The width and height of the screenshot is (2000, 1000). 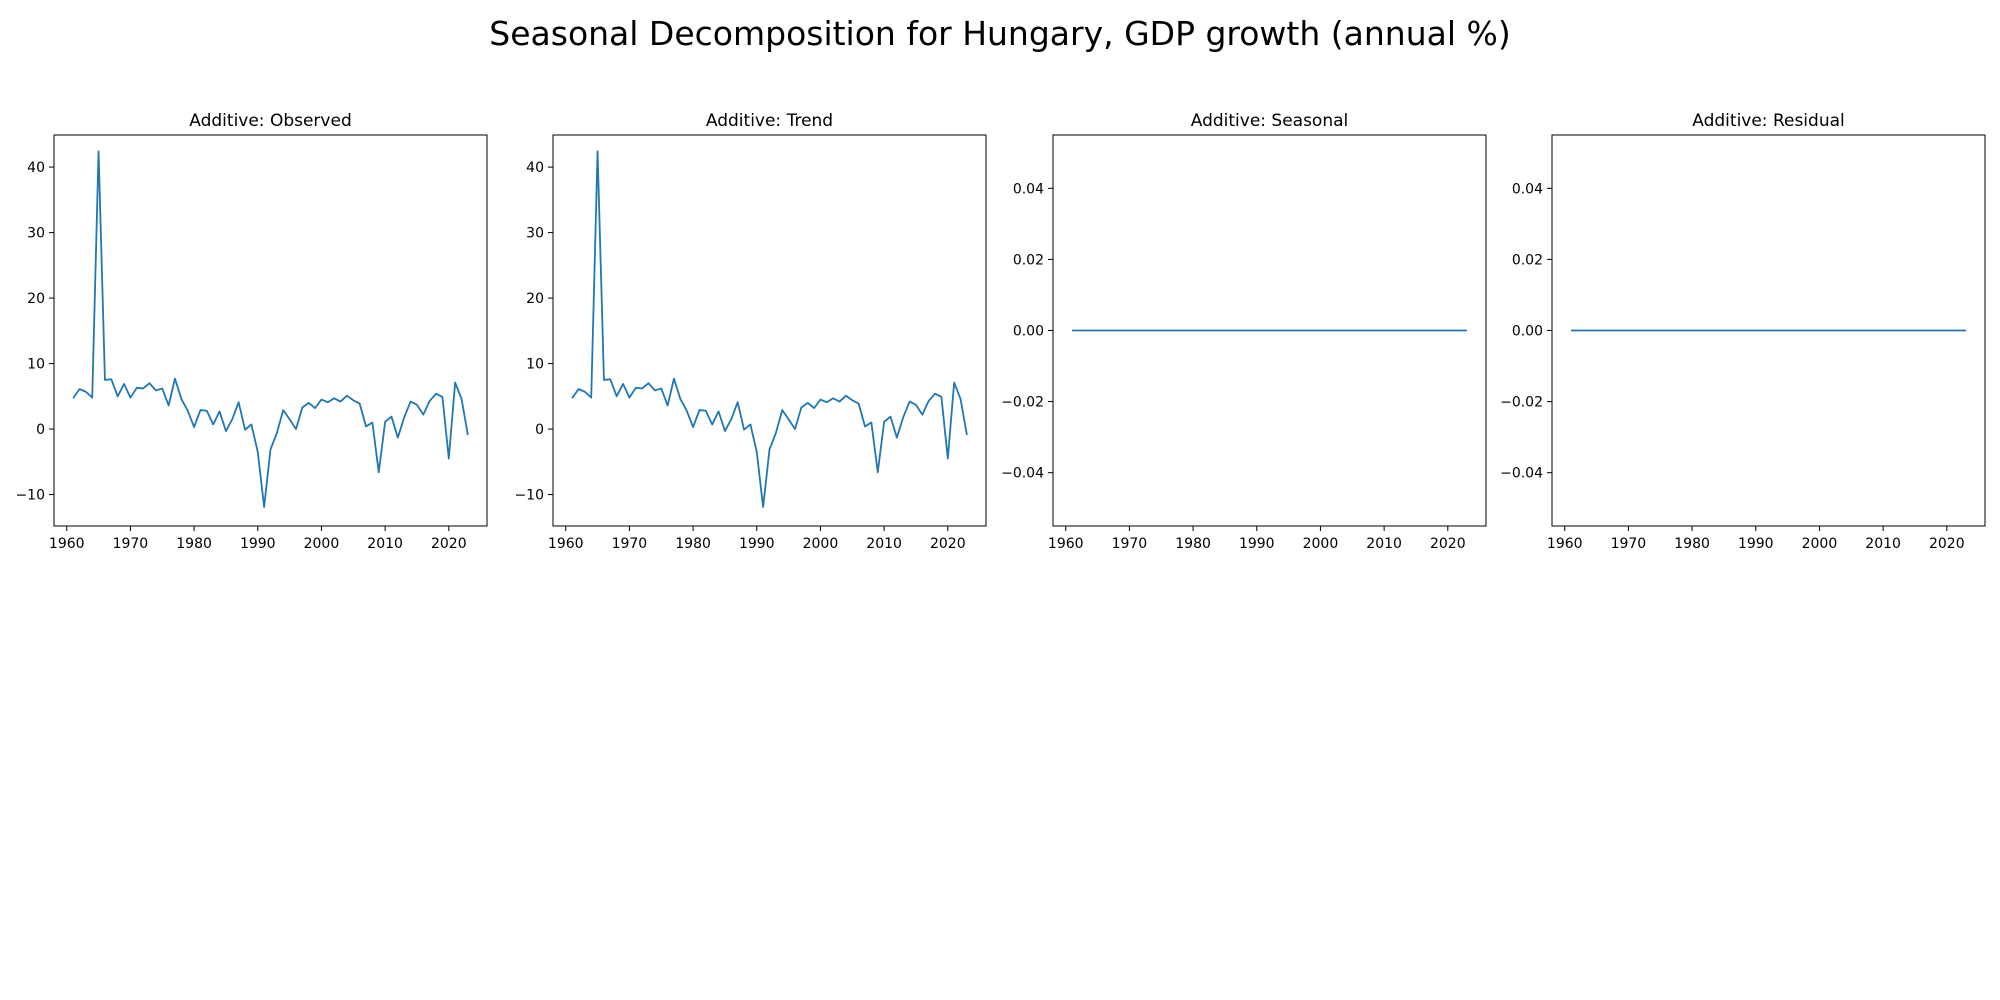 I want to click on trend-y-tick-label: 40, so click(x=535, y=168).